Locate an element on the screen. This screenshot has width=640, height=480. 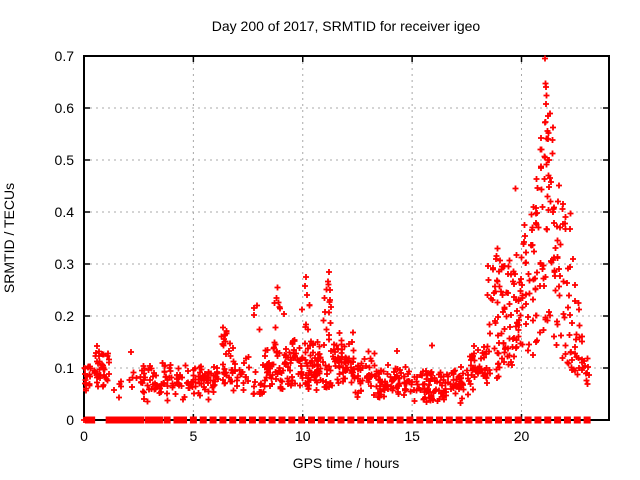
x-tick-label: 10 is located at coordinates (303, 436).